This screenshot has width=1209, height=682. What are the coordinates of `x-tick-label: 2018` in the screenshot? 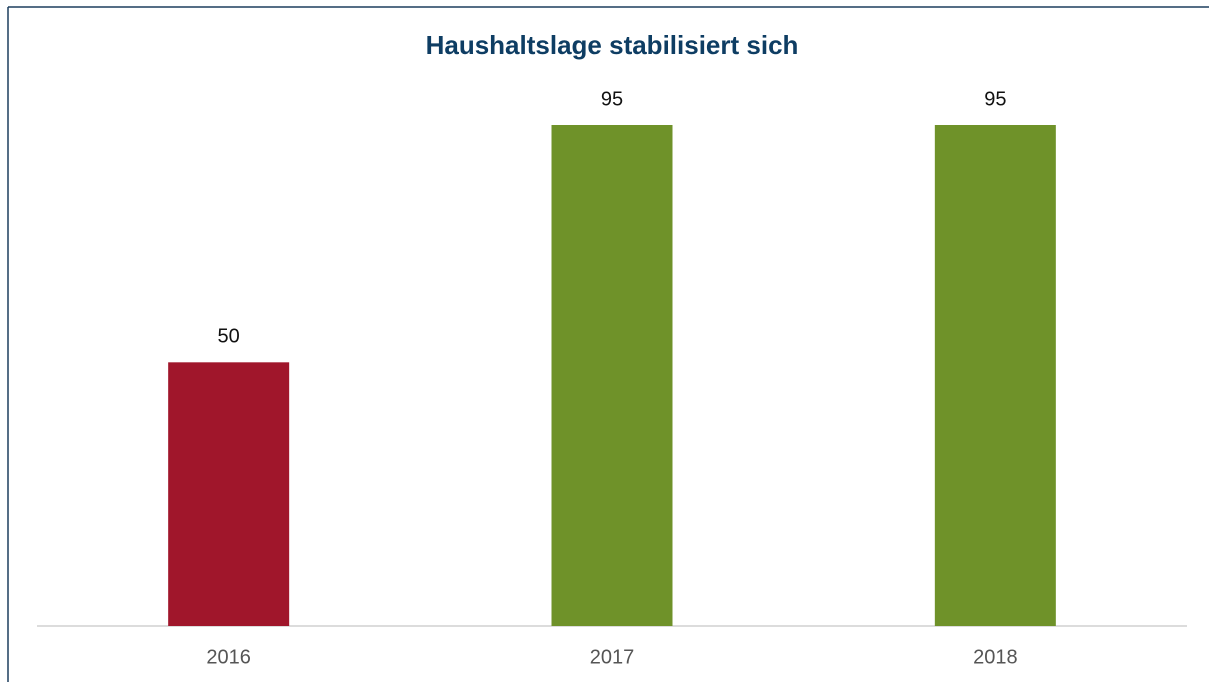 It's located at (995, 657).